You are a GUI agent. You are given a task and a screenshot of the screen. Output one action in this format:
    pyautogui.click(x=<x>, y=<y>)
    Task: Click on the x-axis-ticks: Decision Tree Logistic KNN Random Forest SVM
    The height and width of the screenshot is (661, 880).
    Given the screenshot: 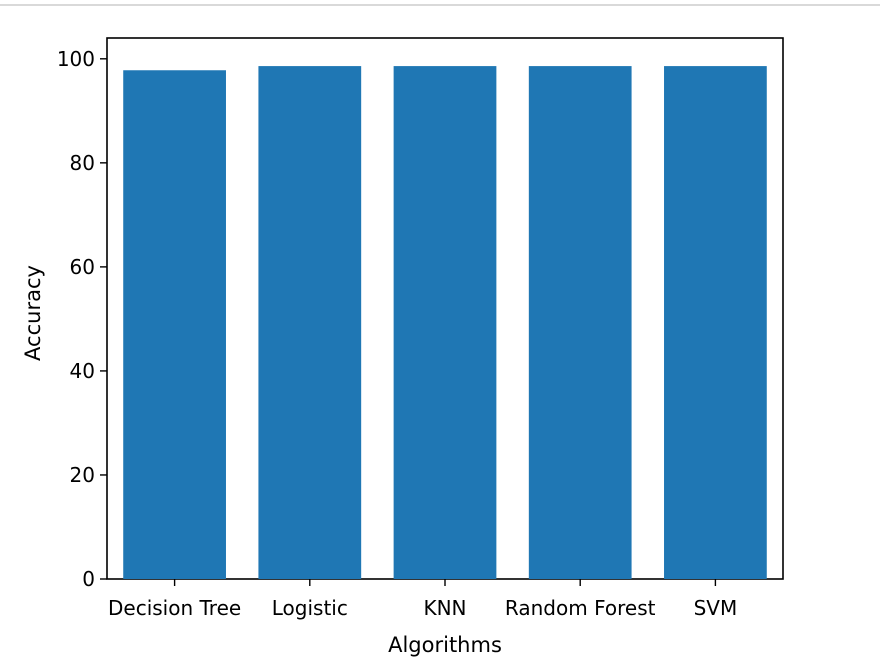 What is the action you would take?
    pyautogui.click(x=422, y=599)
    